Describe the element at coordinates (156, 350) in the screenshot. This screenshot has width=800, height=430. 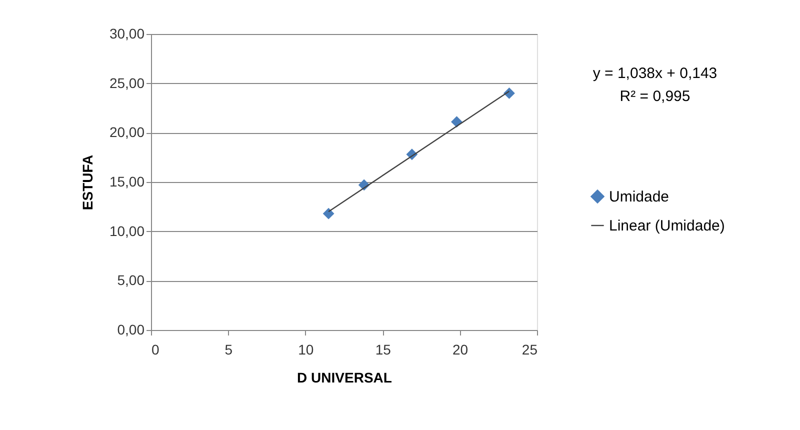
I see `x-tick-label: 0` at that location.